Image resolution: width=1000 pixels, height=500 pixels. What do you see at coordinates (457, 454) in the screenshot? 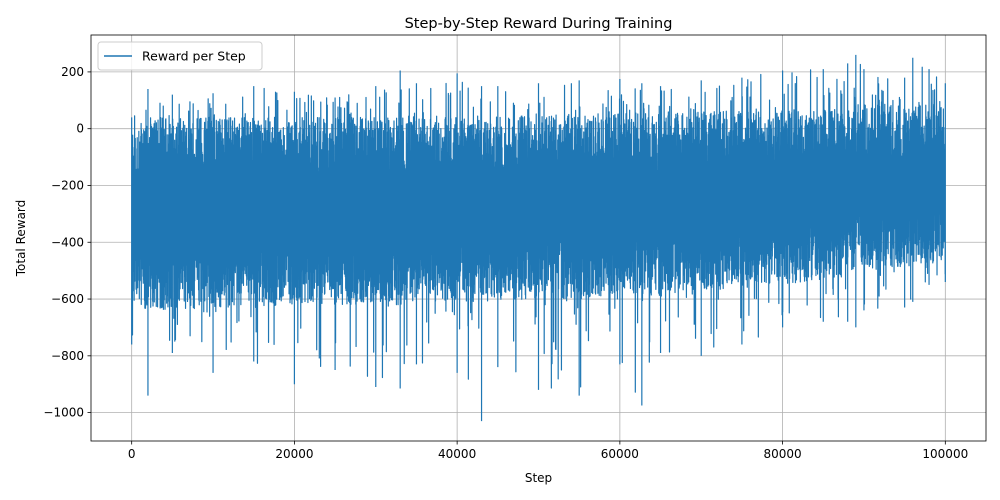
I see `x-tick-label: 40000` at bounding box center [457, 454].